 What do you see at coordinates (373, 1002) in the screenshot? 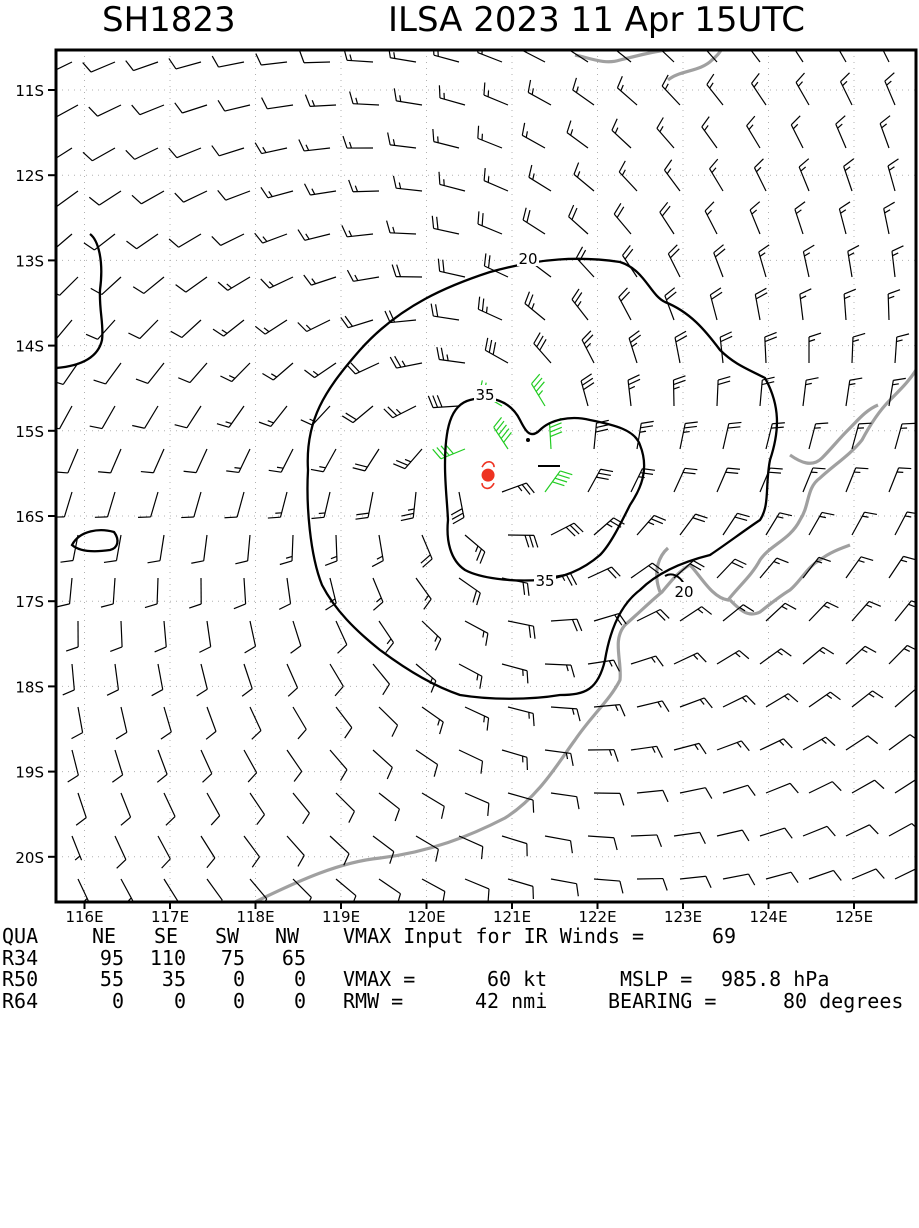
I see `rmw-label: RMW =` at bounding box center [373, 1002].